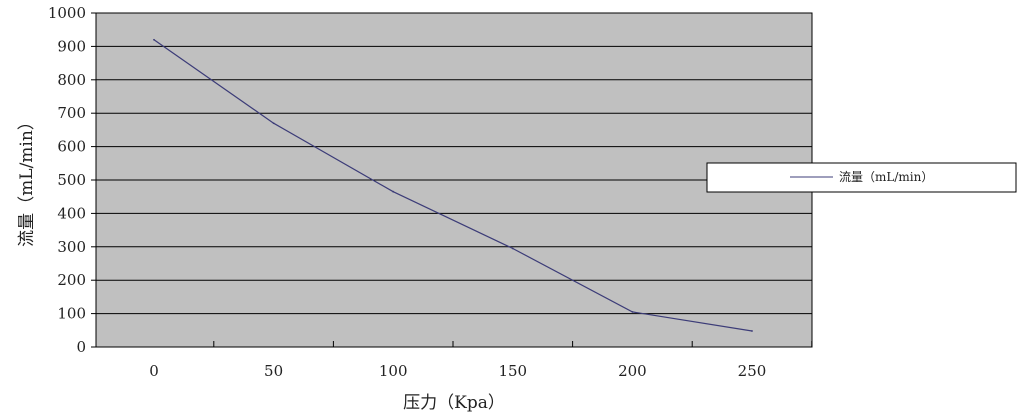  I want to click on y-tick-label: 100, so click(71, 314).